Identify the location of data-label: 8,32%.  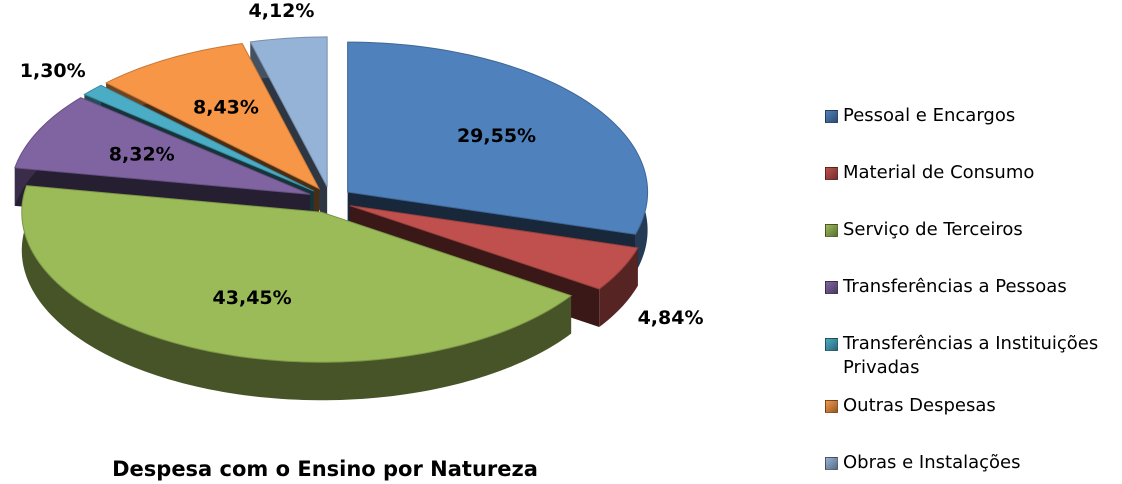
(142, 154).